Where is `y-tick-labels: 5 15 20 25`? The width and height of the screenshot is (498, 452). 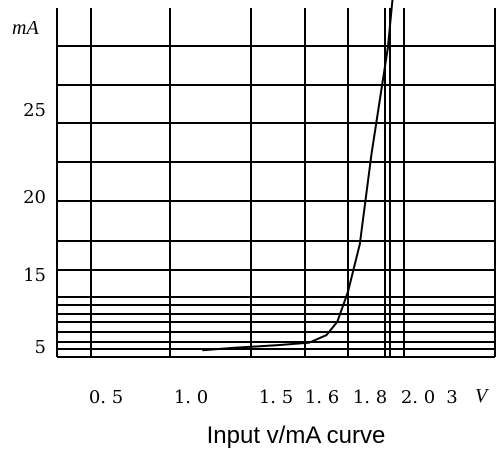 y-tick-labels: 5 15 20 25 is located at coordinates (34, 229).